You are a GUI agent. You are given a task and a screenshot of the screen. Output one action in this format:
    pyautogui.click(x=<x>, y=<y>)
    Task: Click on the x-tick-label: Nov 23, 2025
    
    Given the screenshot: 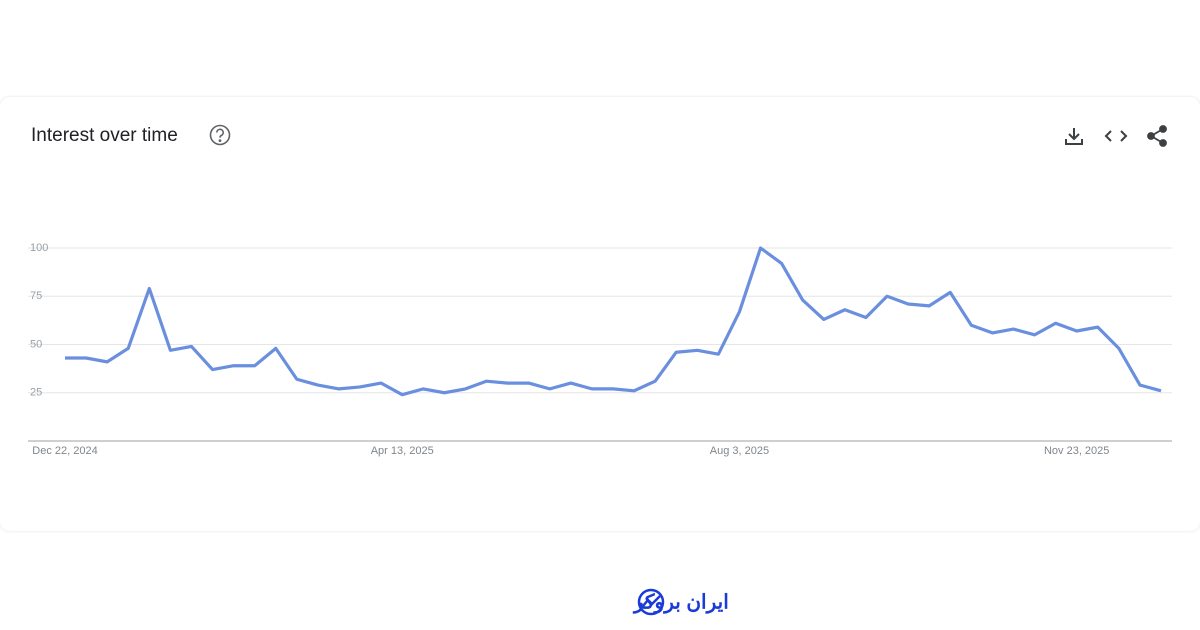 What is the action you would take?
    pyautogui.click(x=1076, y=451)
    